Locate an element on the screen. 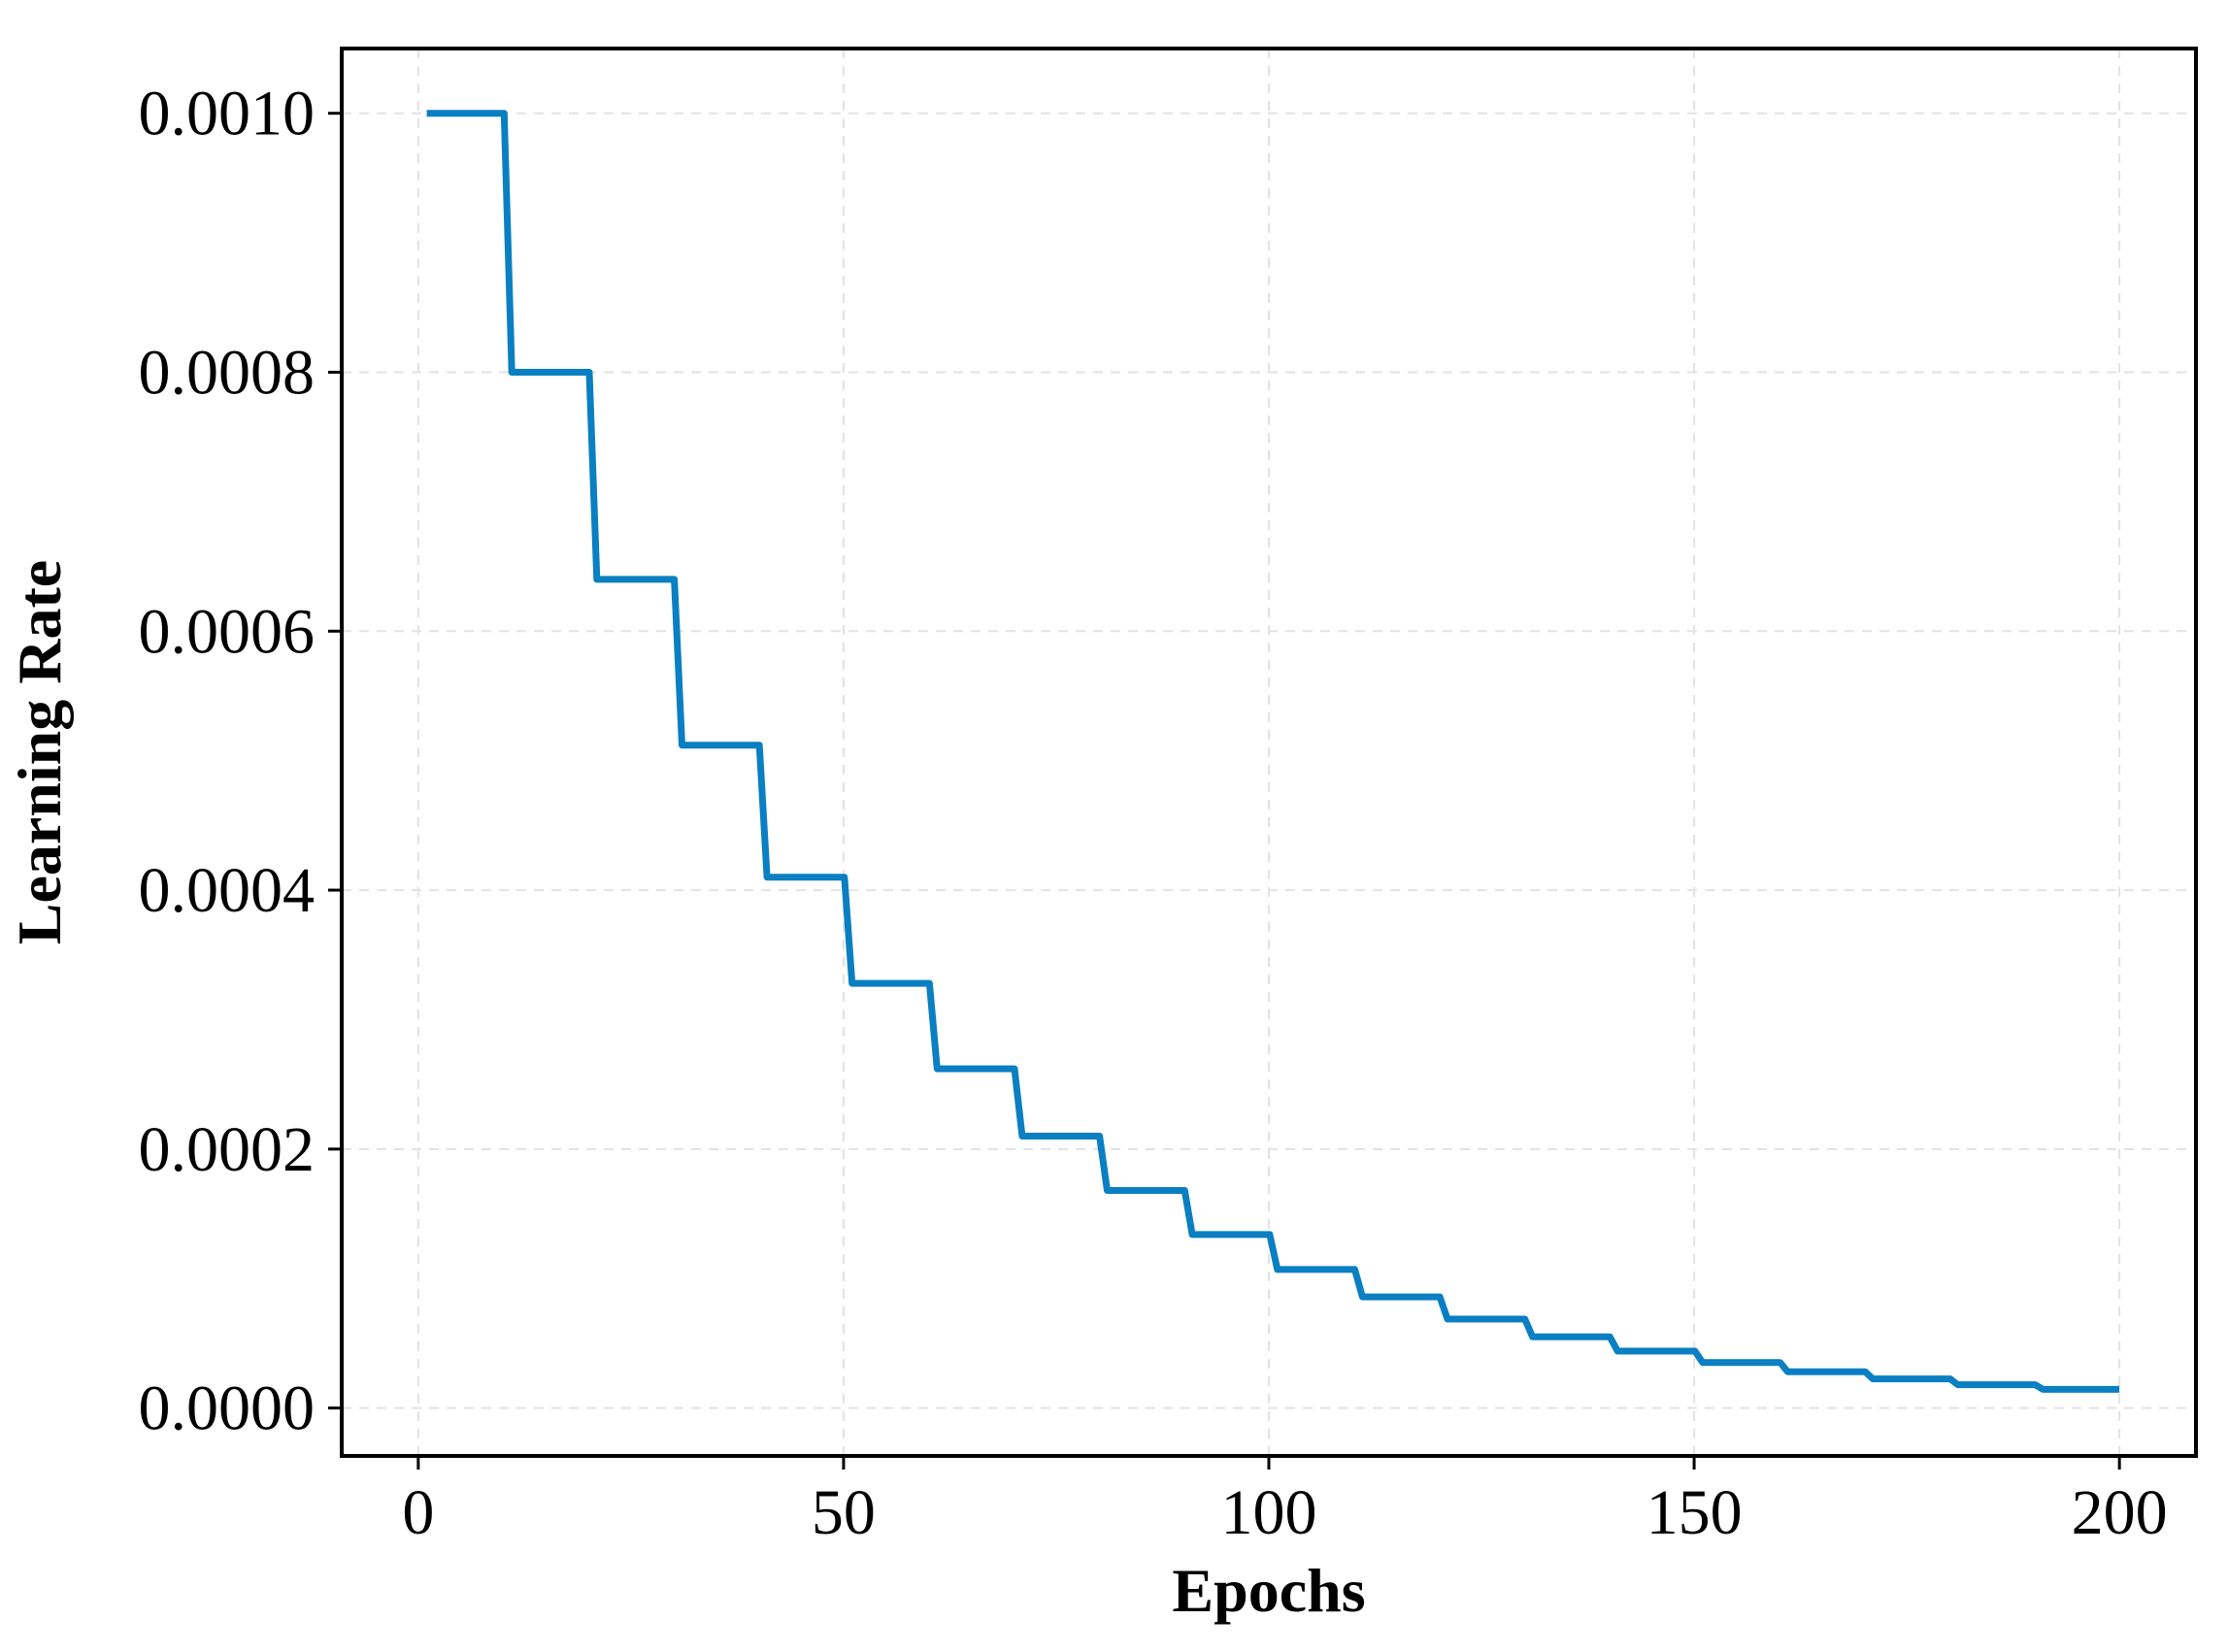 This screenshot has height=1652, width=2228. y-tick-label: 0.0000 is located at coordinates (227, 1408).